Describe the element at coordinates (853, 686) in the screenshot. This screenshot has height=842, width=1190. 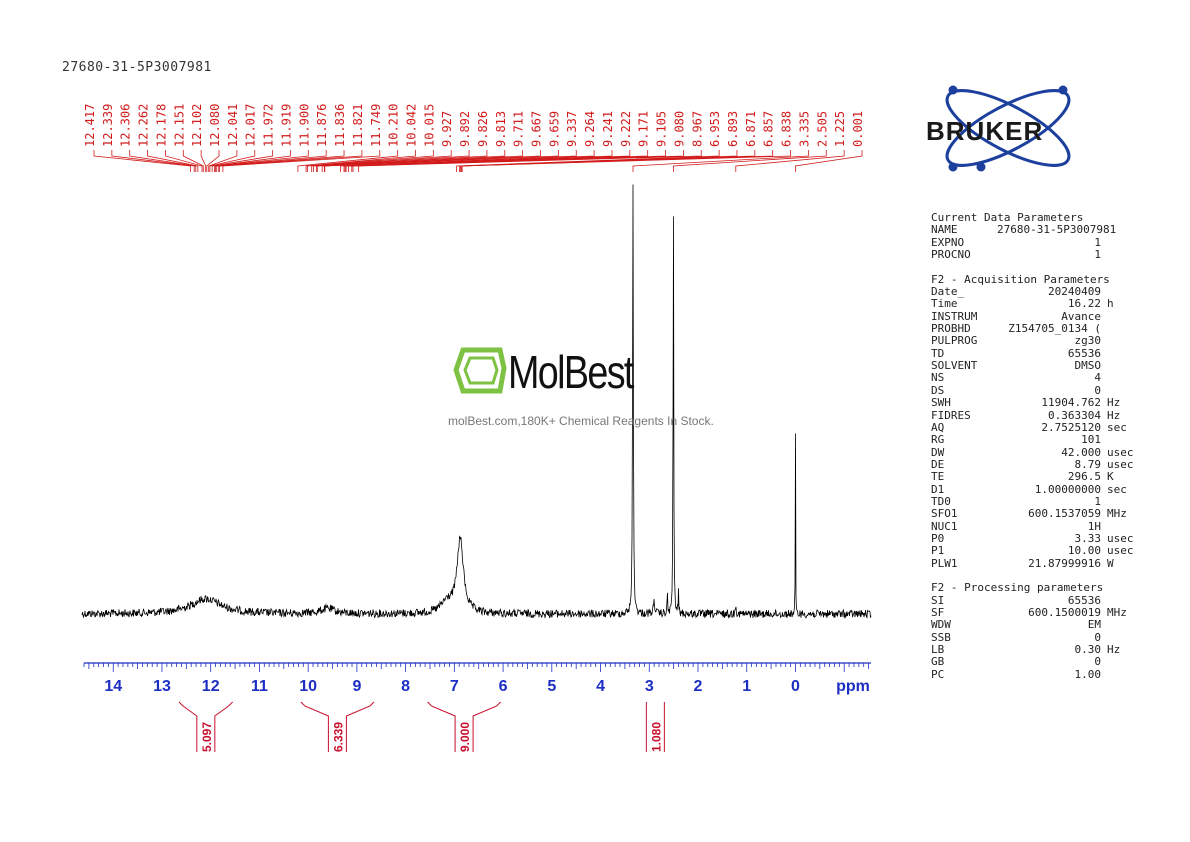
I see `axis-unit-label: ppm` at that location.